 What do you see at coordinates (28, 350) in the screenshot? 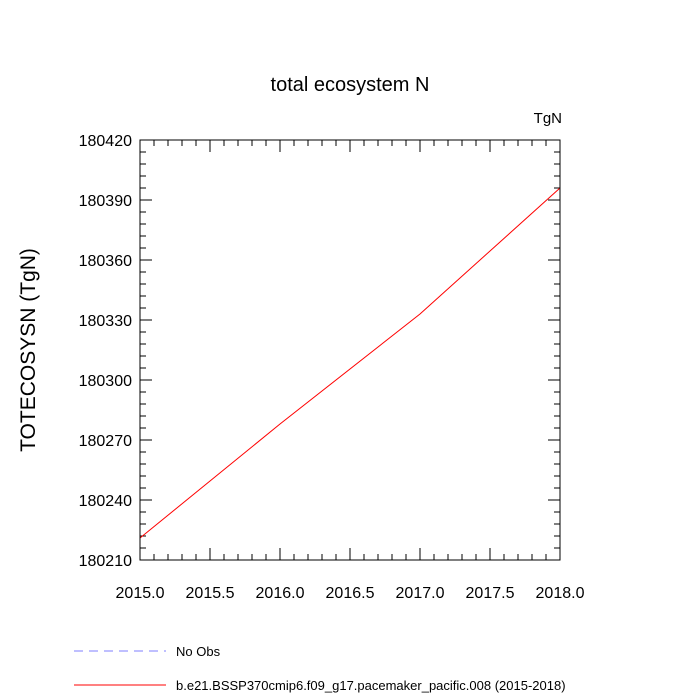
I see `y-axis-label: TOTECOSYSN (TgN)` at bounding box center [28, 350].